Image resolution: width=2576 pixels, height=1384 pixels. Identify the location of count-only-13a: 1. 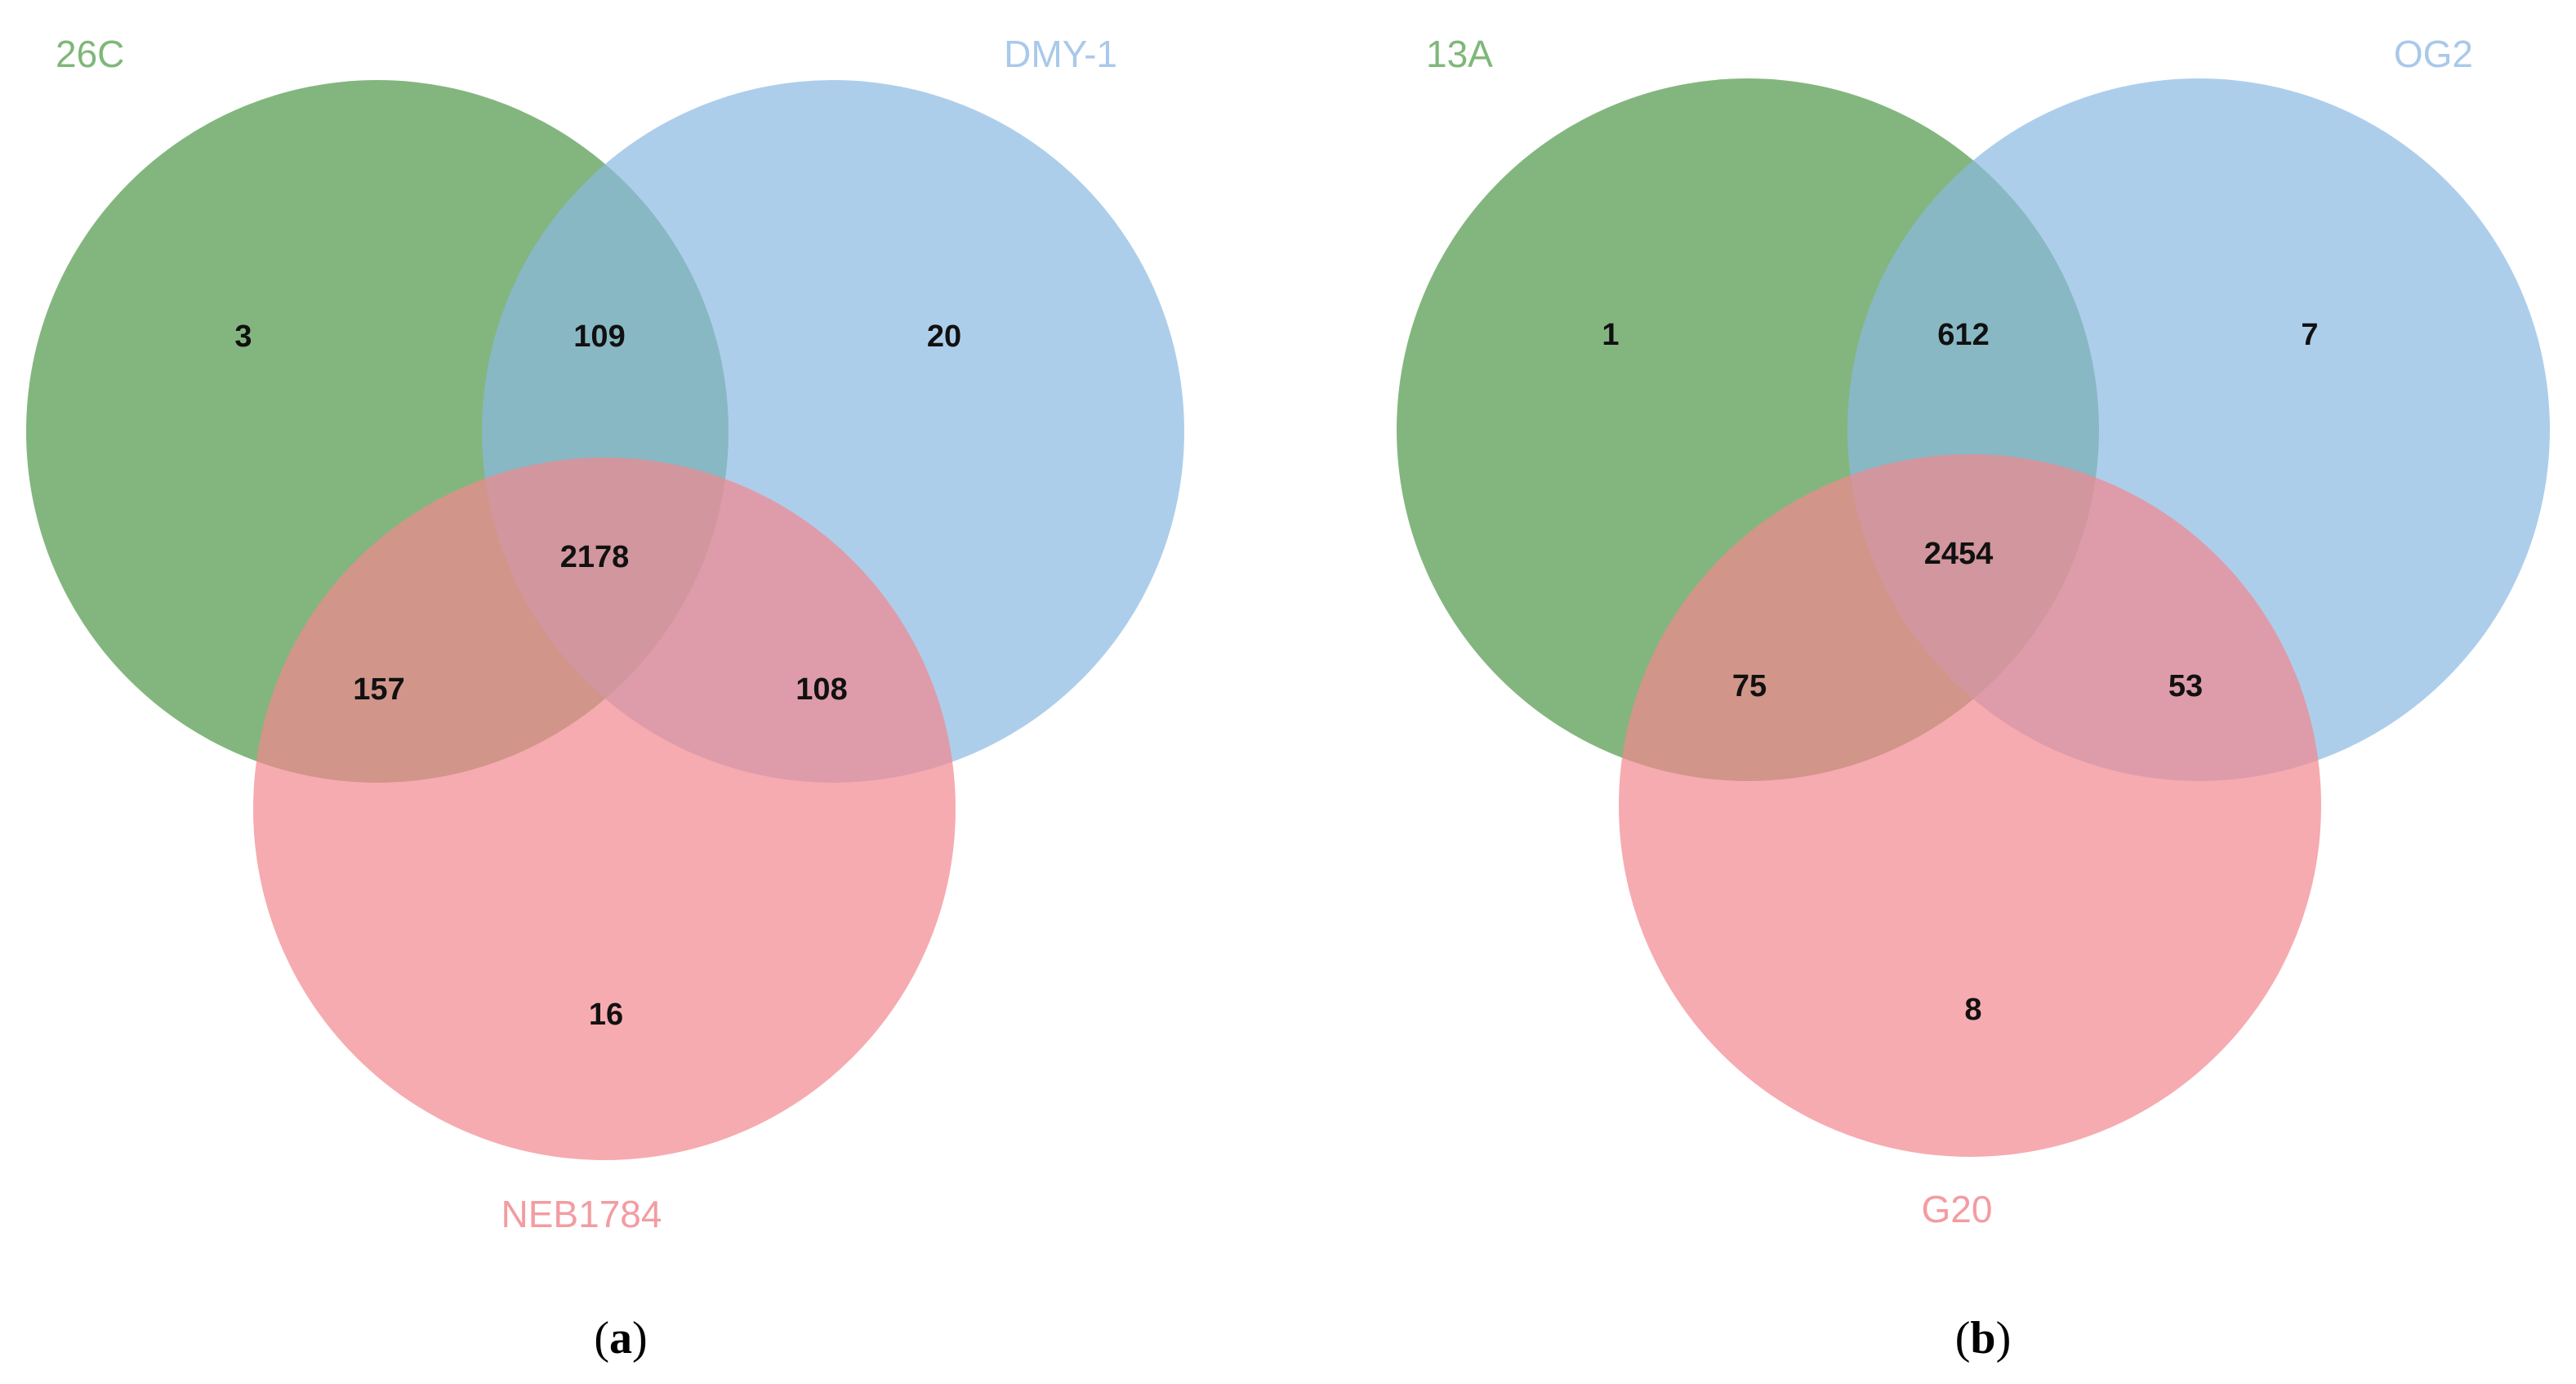
(1610, 335).